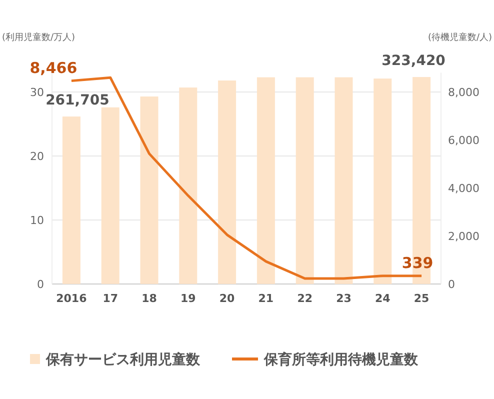 This screenshot has height=399, width=494. Describe the element at coordinates (78, 100) in the screenshot. I see `annotation: 261,705` at that location.